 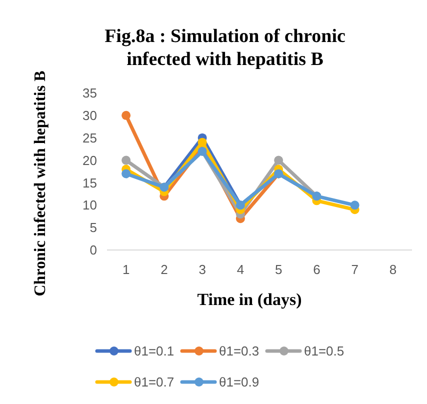 What do you see at coordinates (324, 351) in the screenshot?
I see `legend-label: θ1=0.5` at bounding box center [324, 351].